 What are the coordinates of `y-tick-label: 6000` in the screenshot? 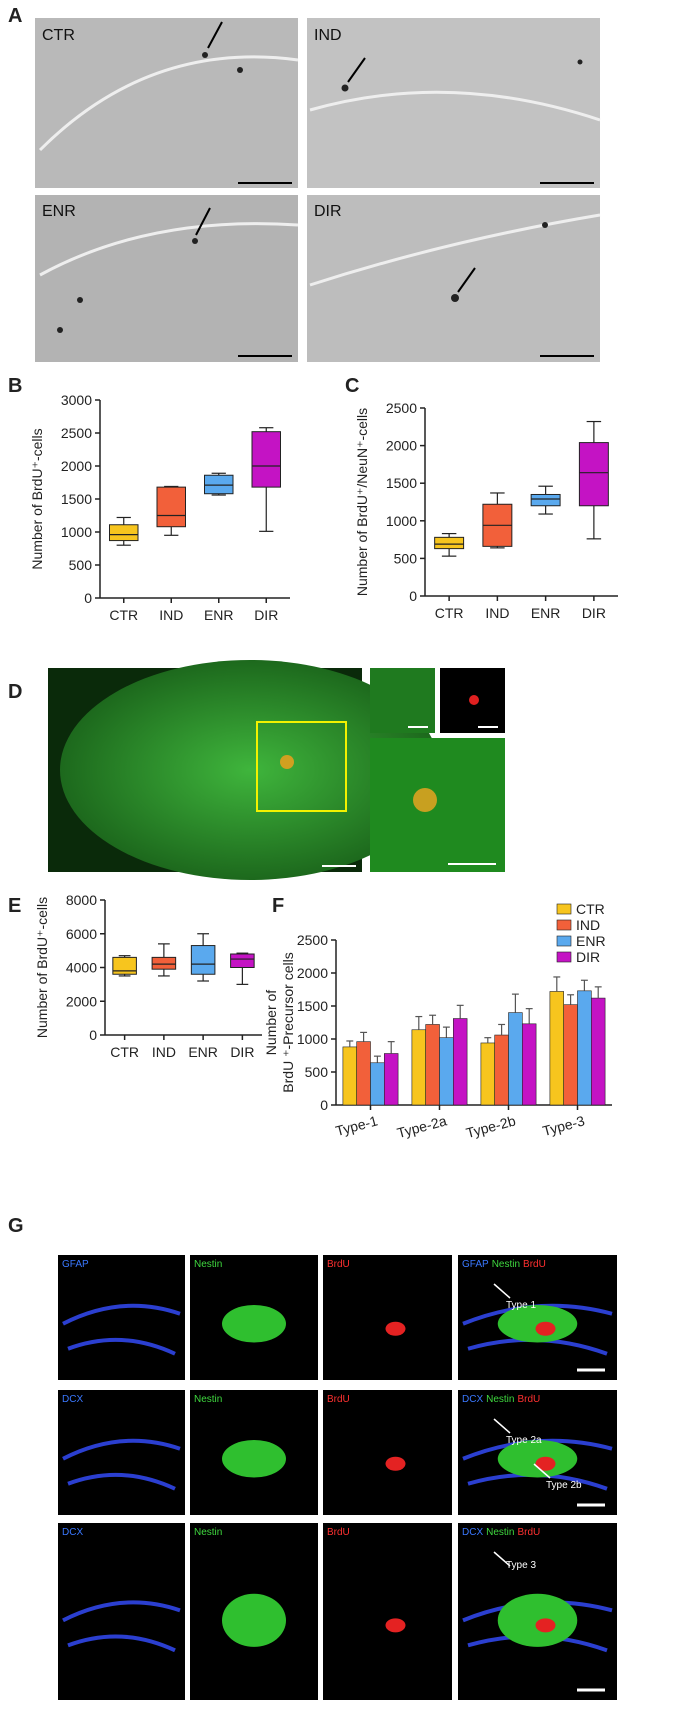 It's located at (81, 934).